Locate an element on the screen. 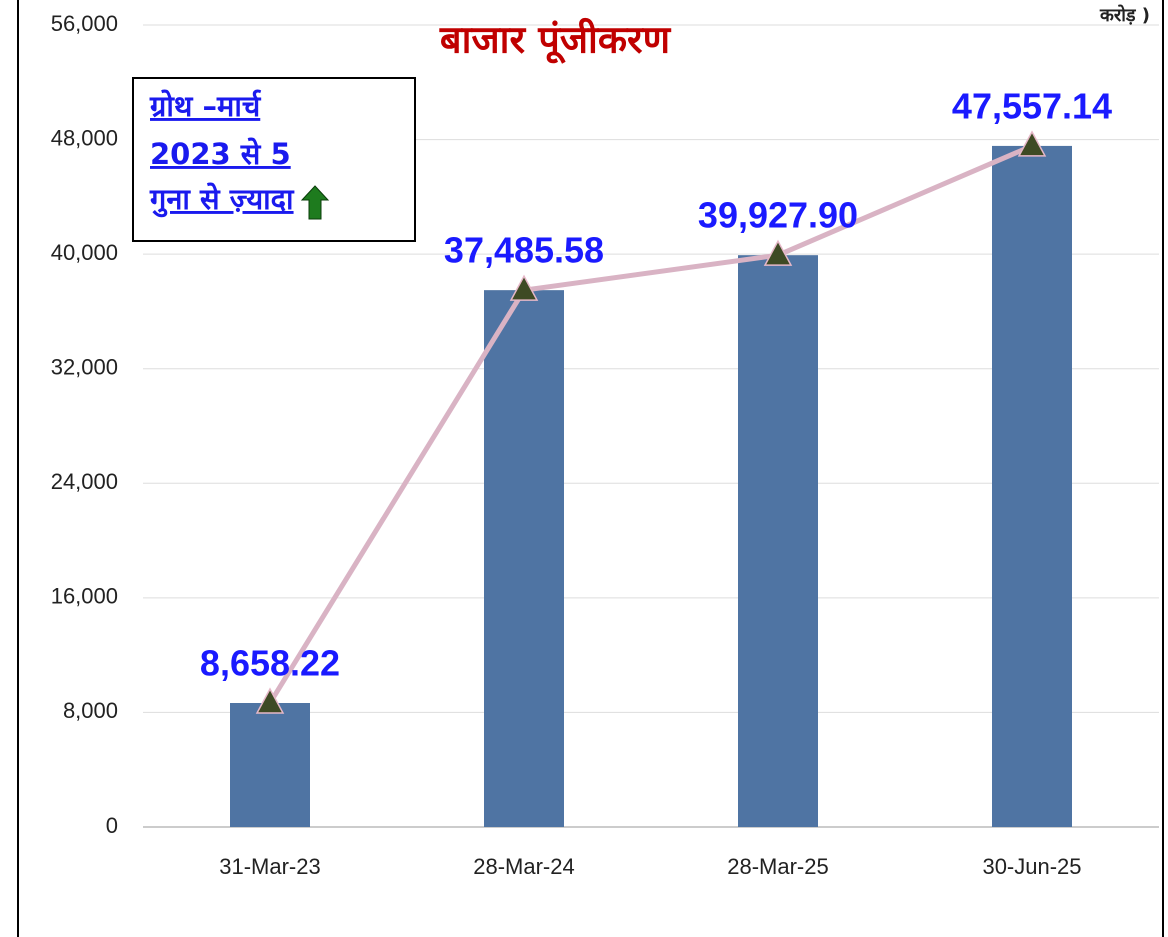 The width and height of the screenshot is (1168, 937). value-label: 39,927.90 is located at coordinates (778, 215).